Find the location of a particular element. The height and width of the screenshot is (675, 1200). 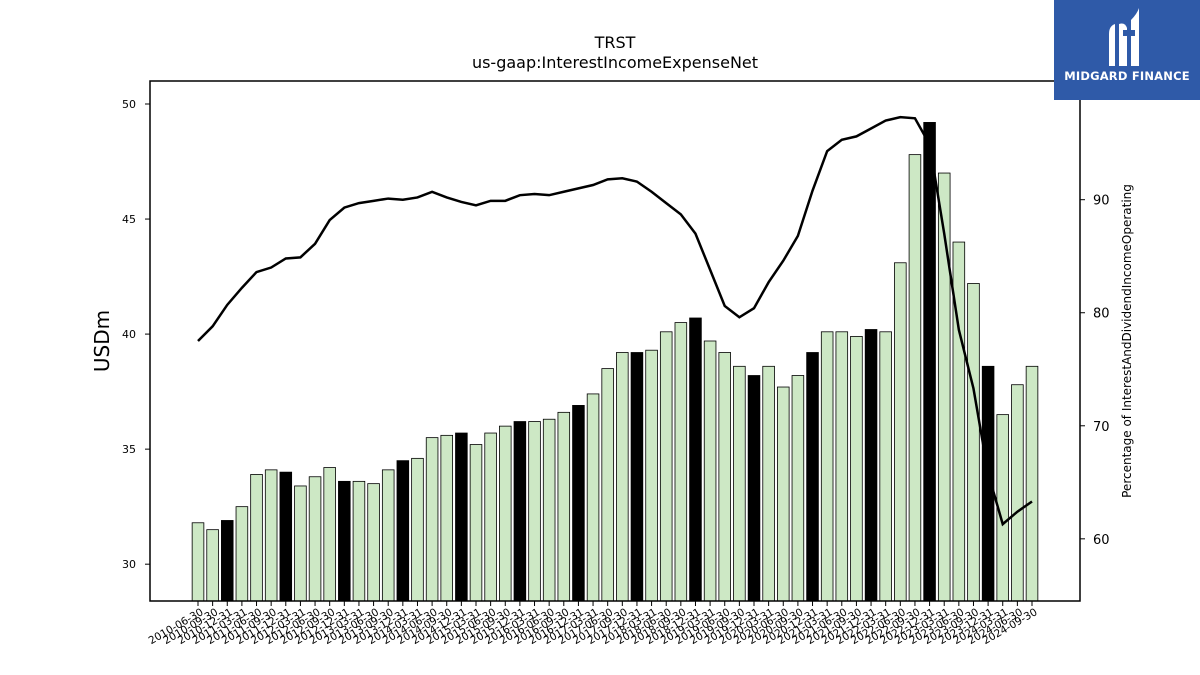

y2-tick-label: 60 is located at coordinates (1101, 540).